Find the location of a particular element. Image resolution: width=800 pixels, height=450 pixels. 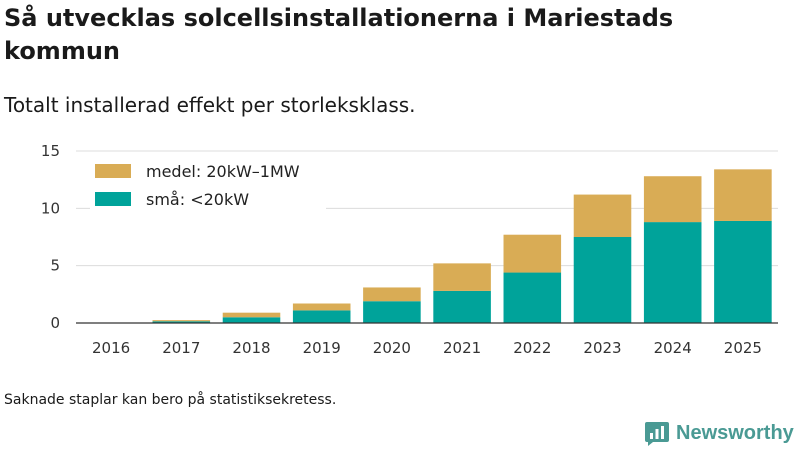

x-tick-label: 2021 is located at coordinates (462, 348).